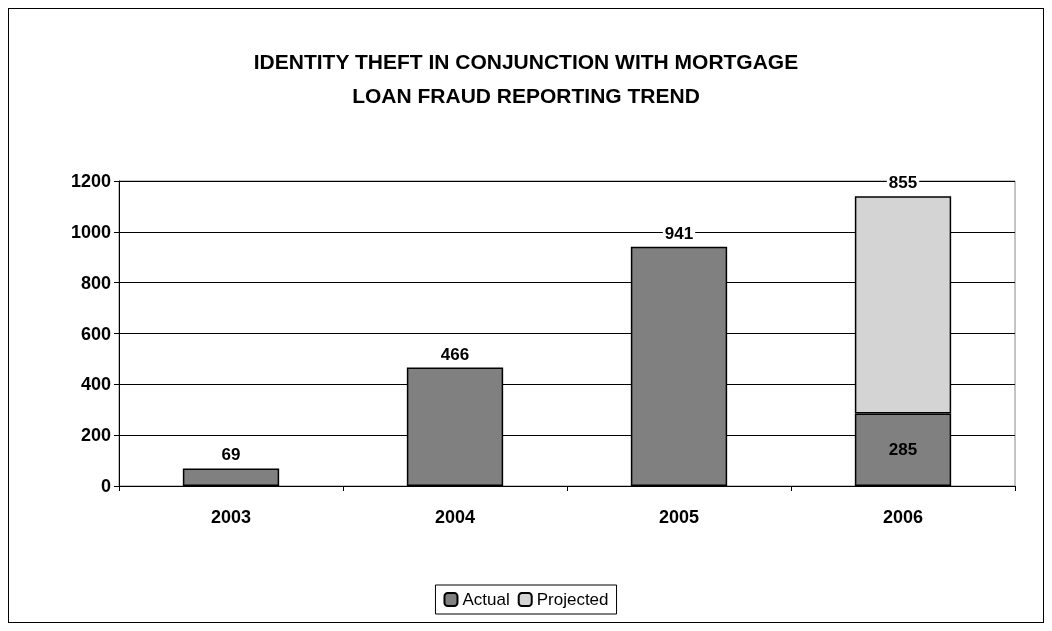  What do you see at coordinates (95, 282) in the screenshot?
I see `y-tick-label: 800` at bounding box center [95, 282].